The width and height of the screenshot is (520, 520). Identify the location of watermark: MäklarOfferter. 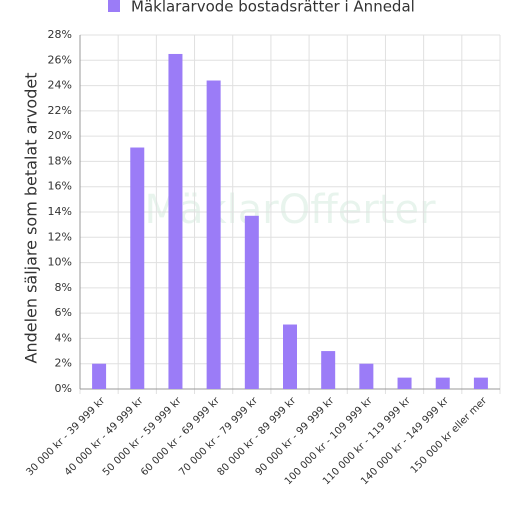
(290, 210).